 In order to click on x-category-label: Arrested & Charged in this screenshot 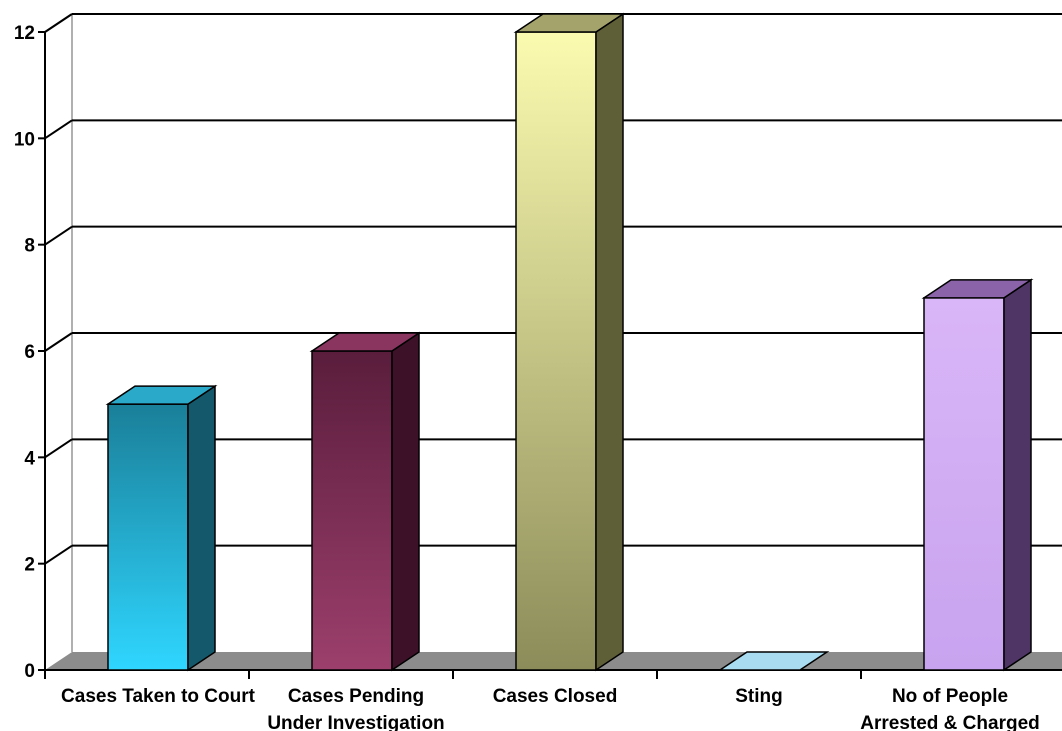, I will do `click(950, 722)`.